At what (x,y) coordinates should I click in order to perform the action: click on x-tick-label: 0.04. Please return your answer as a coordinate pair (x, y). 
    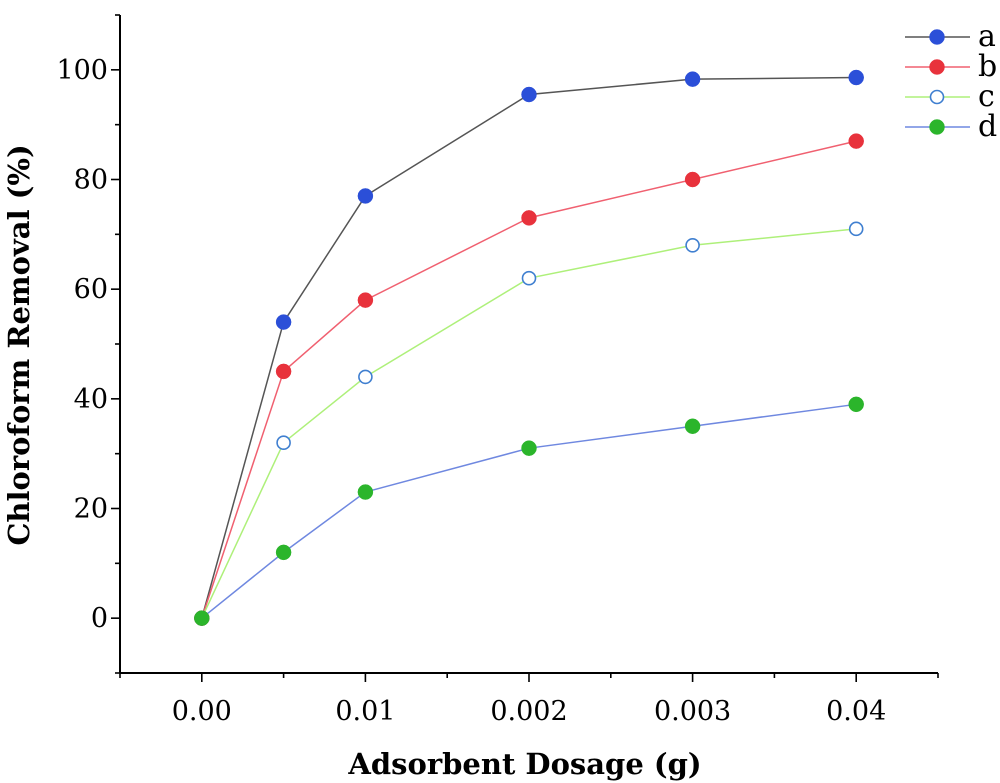
    Looking at the image, I should click on (856, 711).